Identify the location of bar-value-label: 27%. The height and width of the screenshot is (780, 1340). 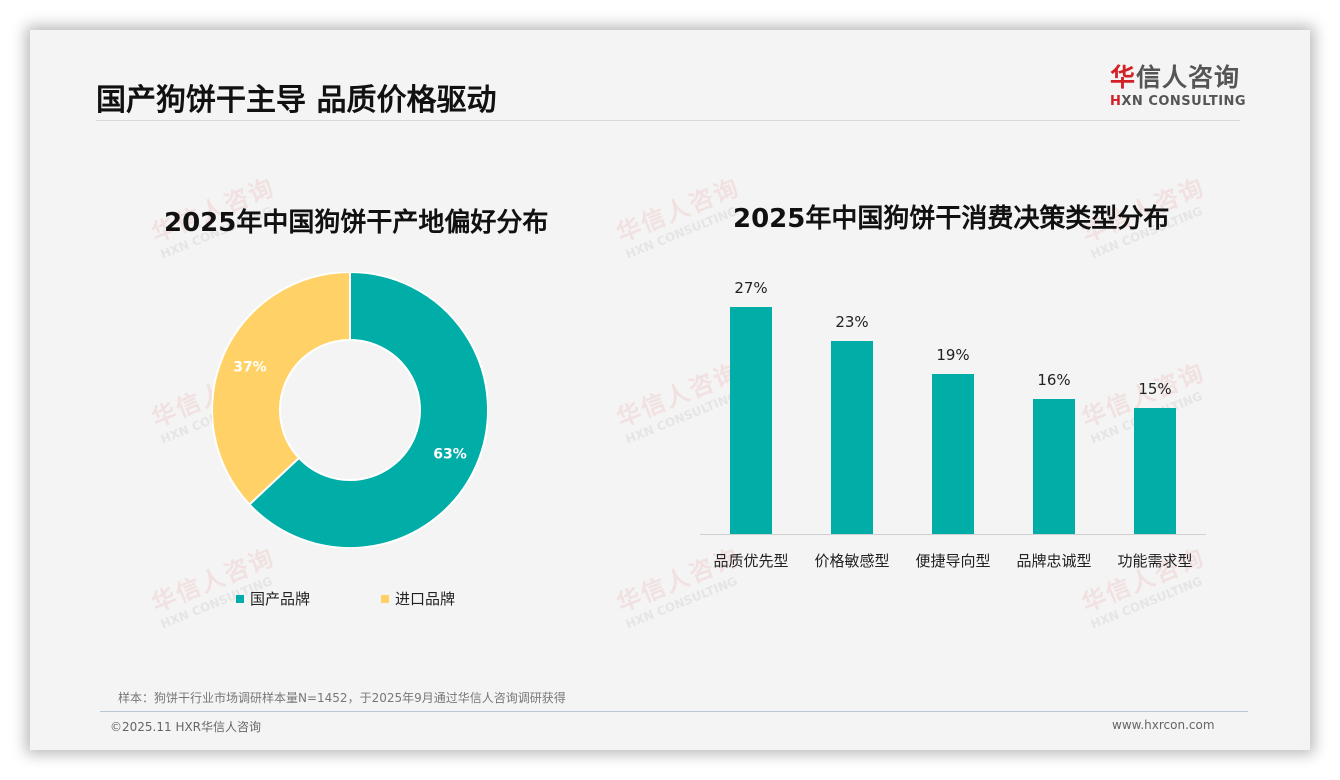
(751, 288).